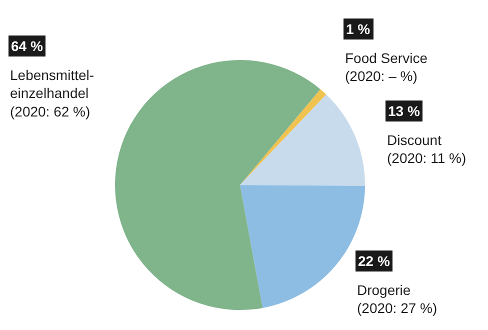 This screenshot has height=330, width=488. I want to click on text: (2020: 11 %), so click(426, 158).